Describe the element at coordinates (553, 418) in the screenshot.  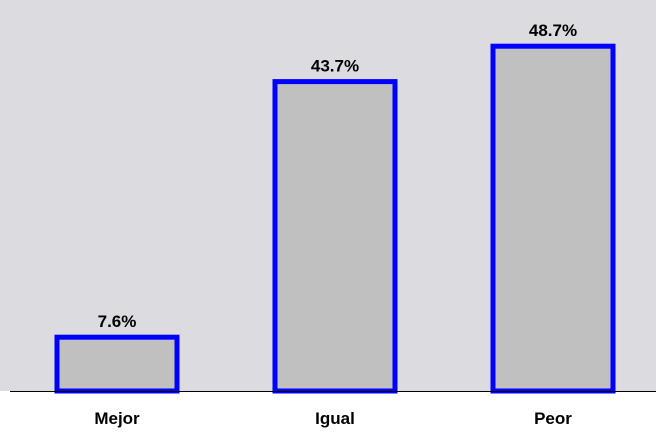
I see `x-tick-label-peor: Peor` at that location.